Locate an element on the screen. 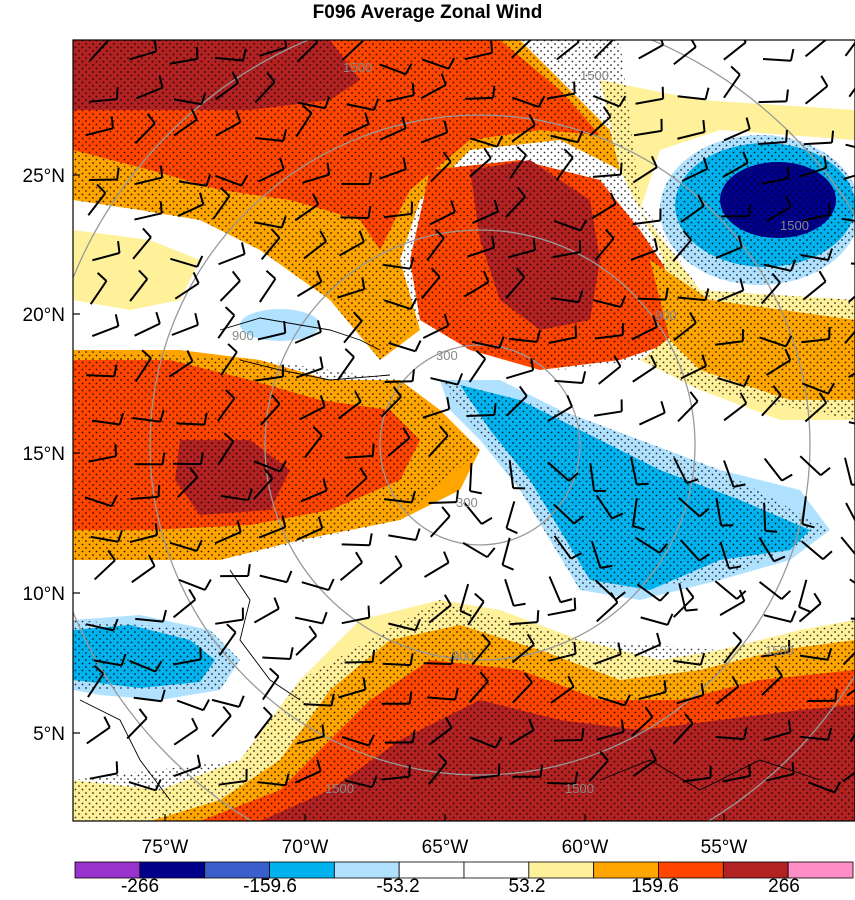 The image size is (855, 900). map-title: F096 Average Zonal Wind is located at coordinates (427, 12).